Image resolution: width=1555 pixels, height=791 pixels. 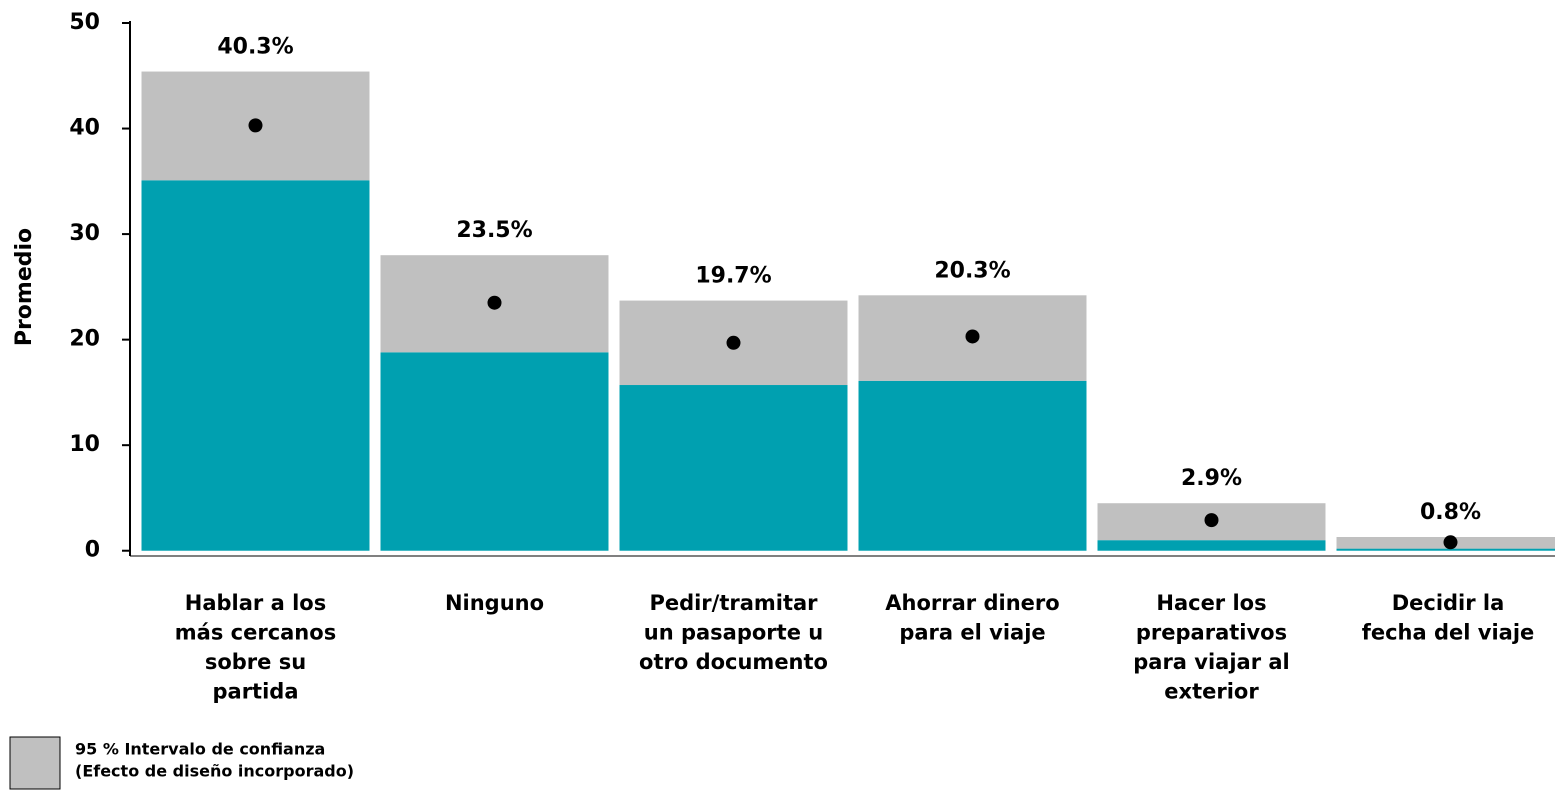 I want to click on legend-label: 95 % Intervalo de confianza, so click(x=200, y=749).